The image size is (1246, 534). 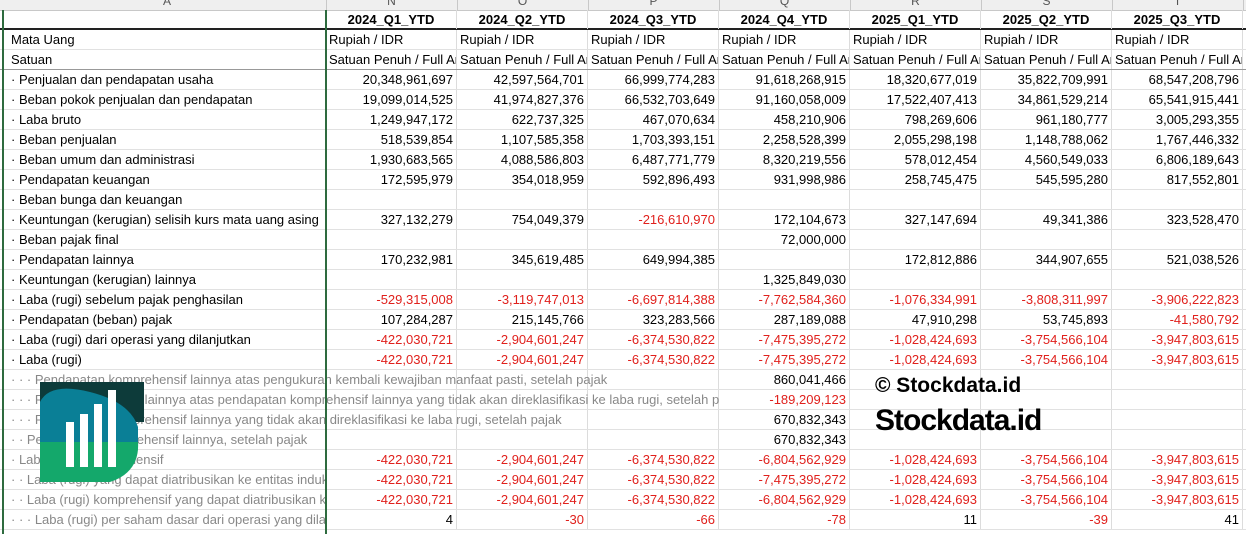 What do you see at coordinates (1177, 119) in the screenshot?
I see `value-cell: 3,005,293,355` at bounding box center [1177, 119].